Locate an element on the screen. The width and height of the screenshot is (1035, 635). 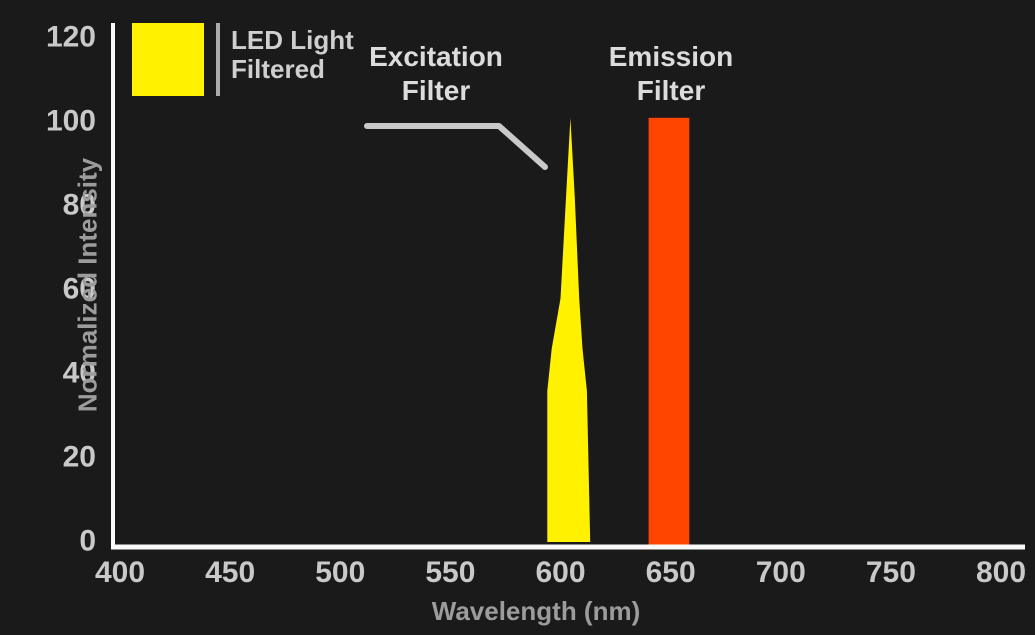
excitation-filter-label-line2: Filter is located at coordinates (436, 90).